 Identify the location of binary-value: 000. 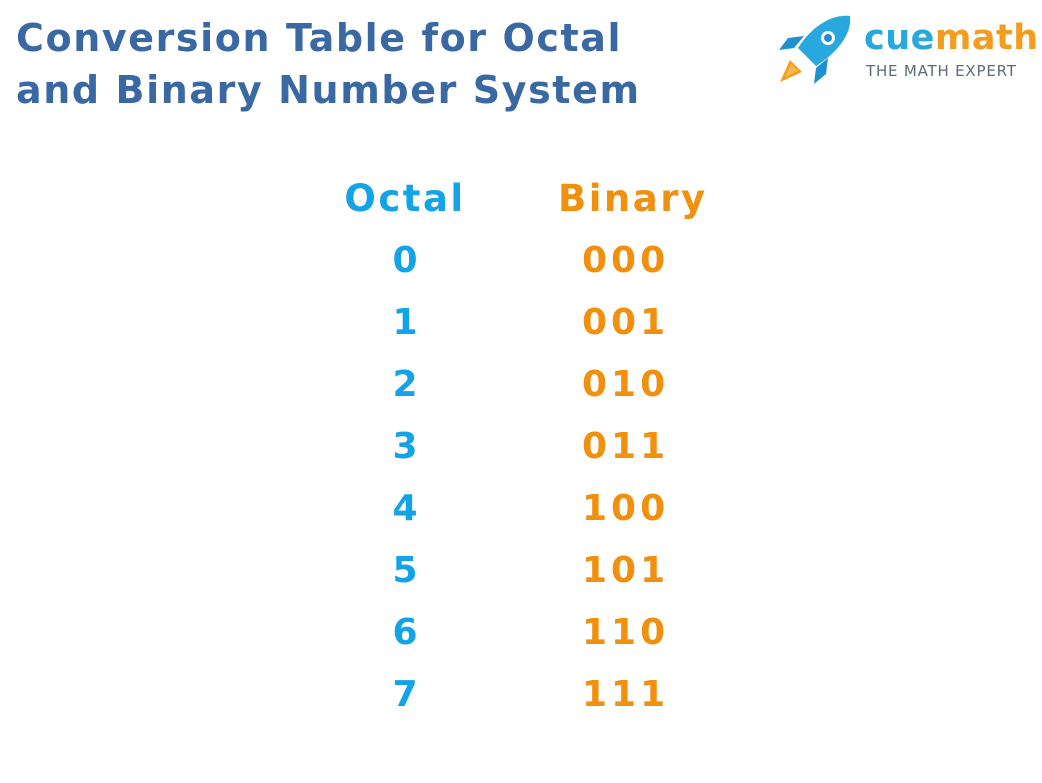
(626, 260).